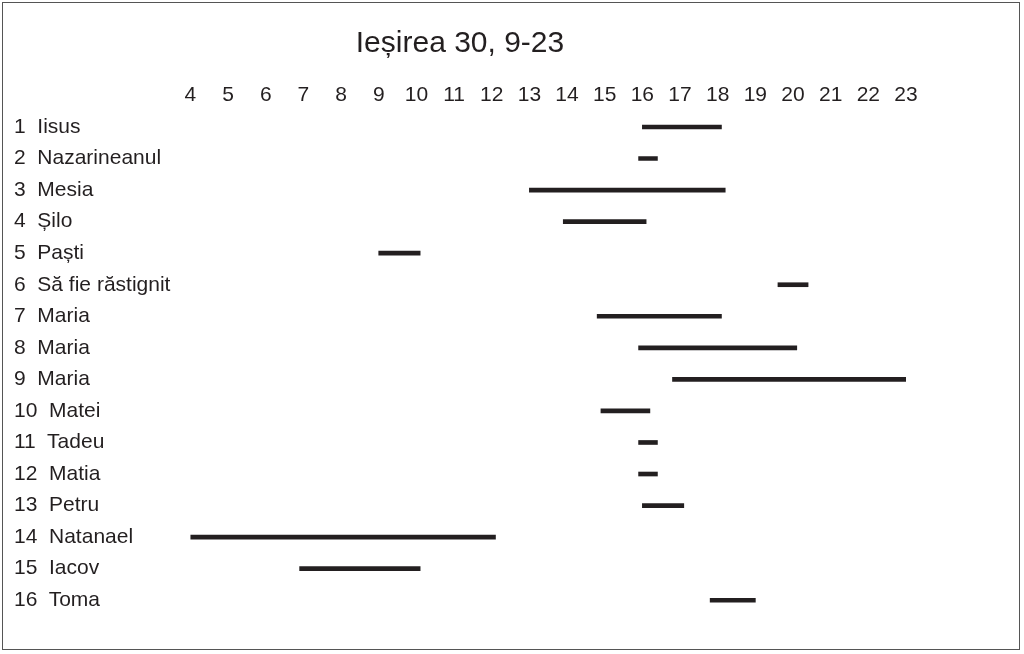  Describe the element at coordinates (906, 94) in the screenshot. I see `x-tick-label: 23` at that location.